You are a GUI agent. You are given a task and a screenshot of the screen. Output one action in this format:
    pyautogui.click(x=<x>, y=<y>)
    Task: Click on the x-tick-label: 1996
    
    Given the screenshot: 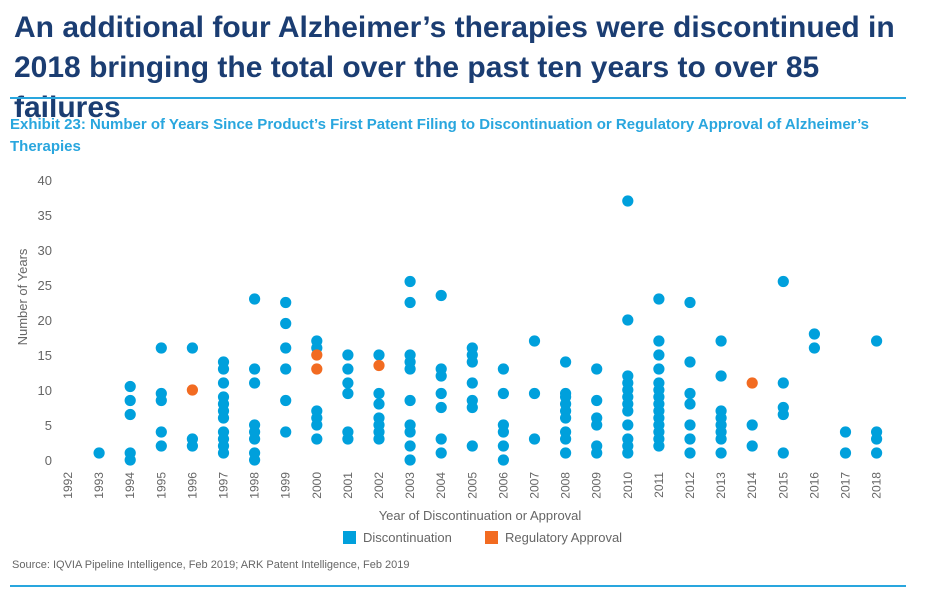 What is the action you would take?
    pyautogui.click(x=192, y=485)
    